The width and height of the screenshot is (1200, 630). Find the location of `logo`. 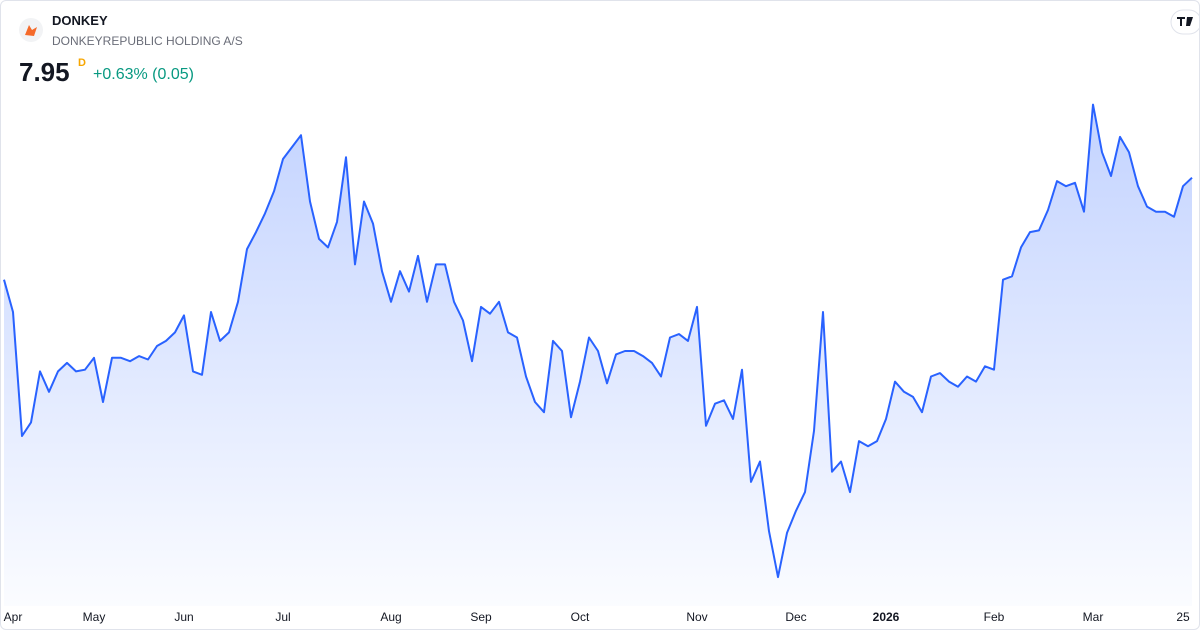

logo is located at coordinates (31, 30).